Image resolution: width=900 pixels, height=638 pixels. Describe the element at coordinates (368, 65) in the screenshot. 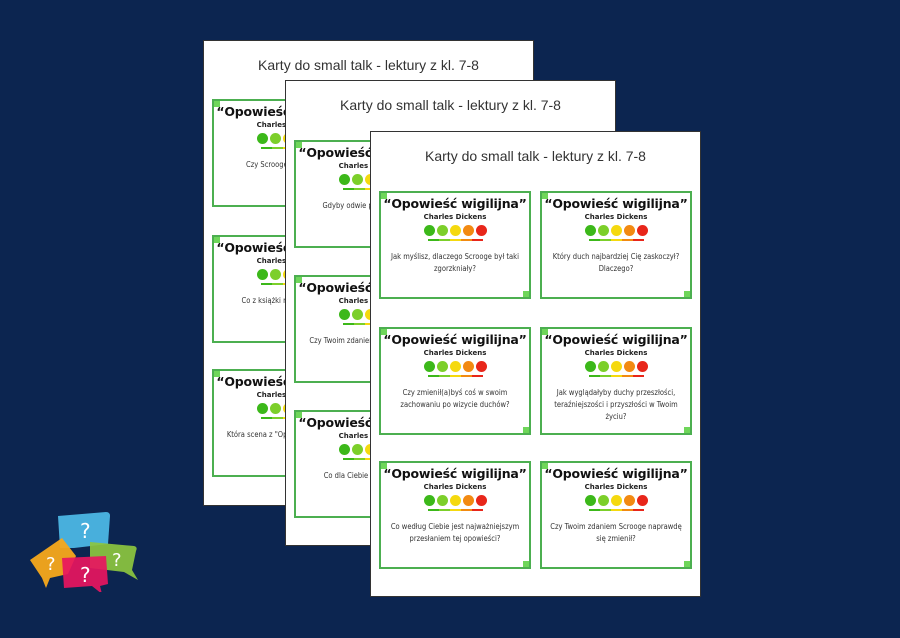

I see `page-title: Karty do small talk - lektury z kl. 7-8` at that location.